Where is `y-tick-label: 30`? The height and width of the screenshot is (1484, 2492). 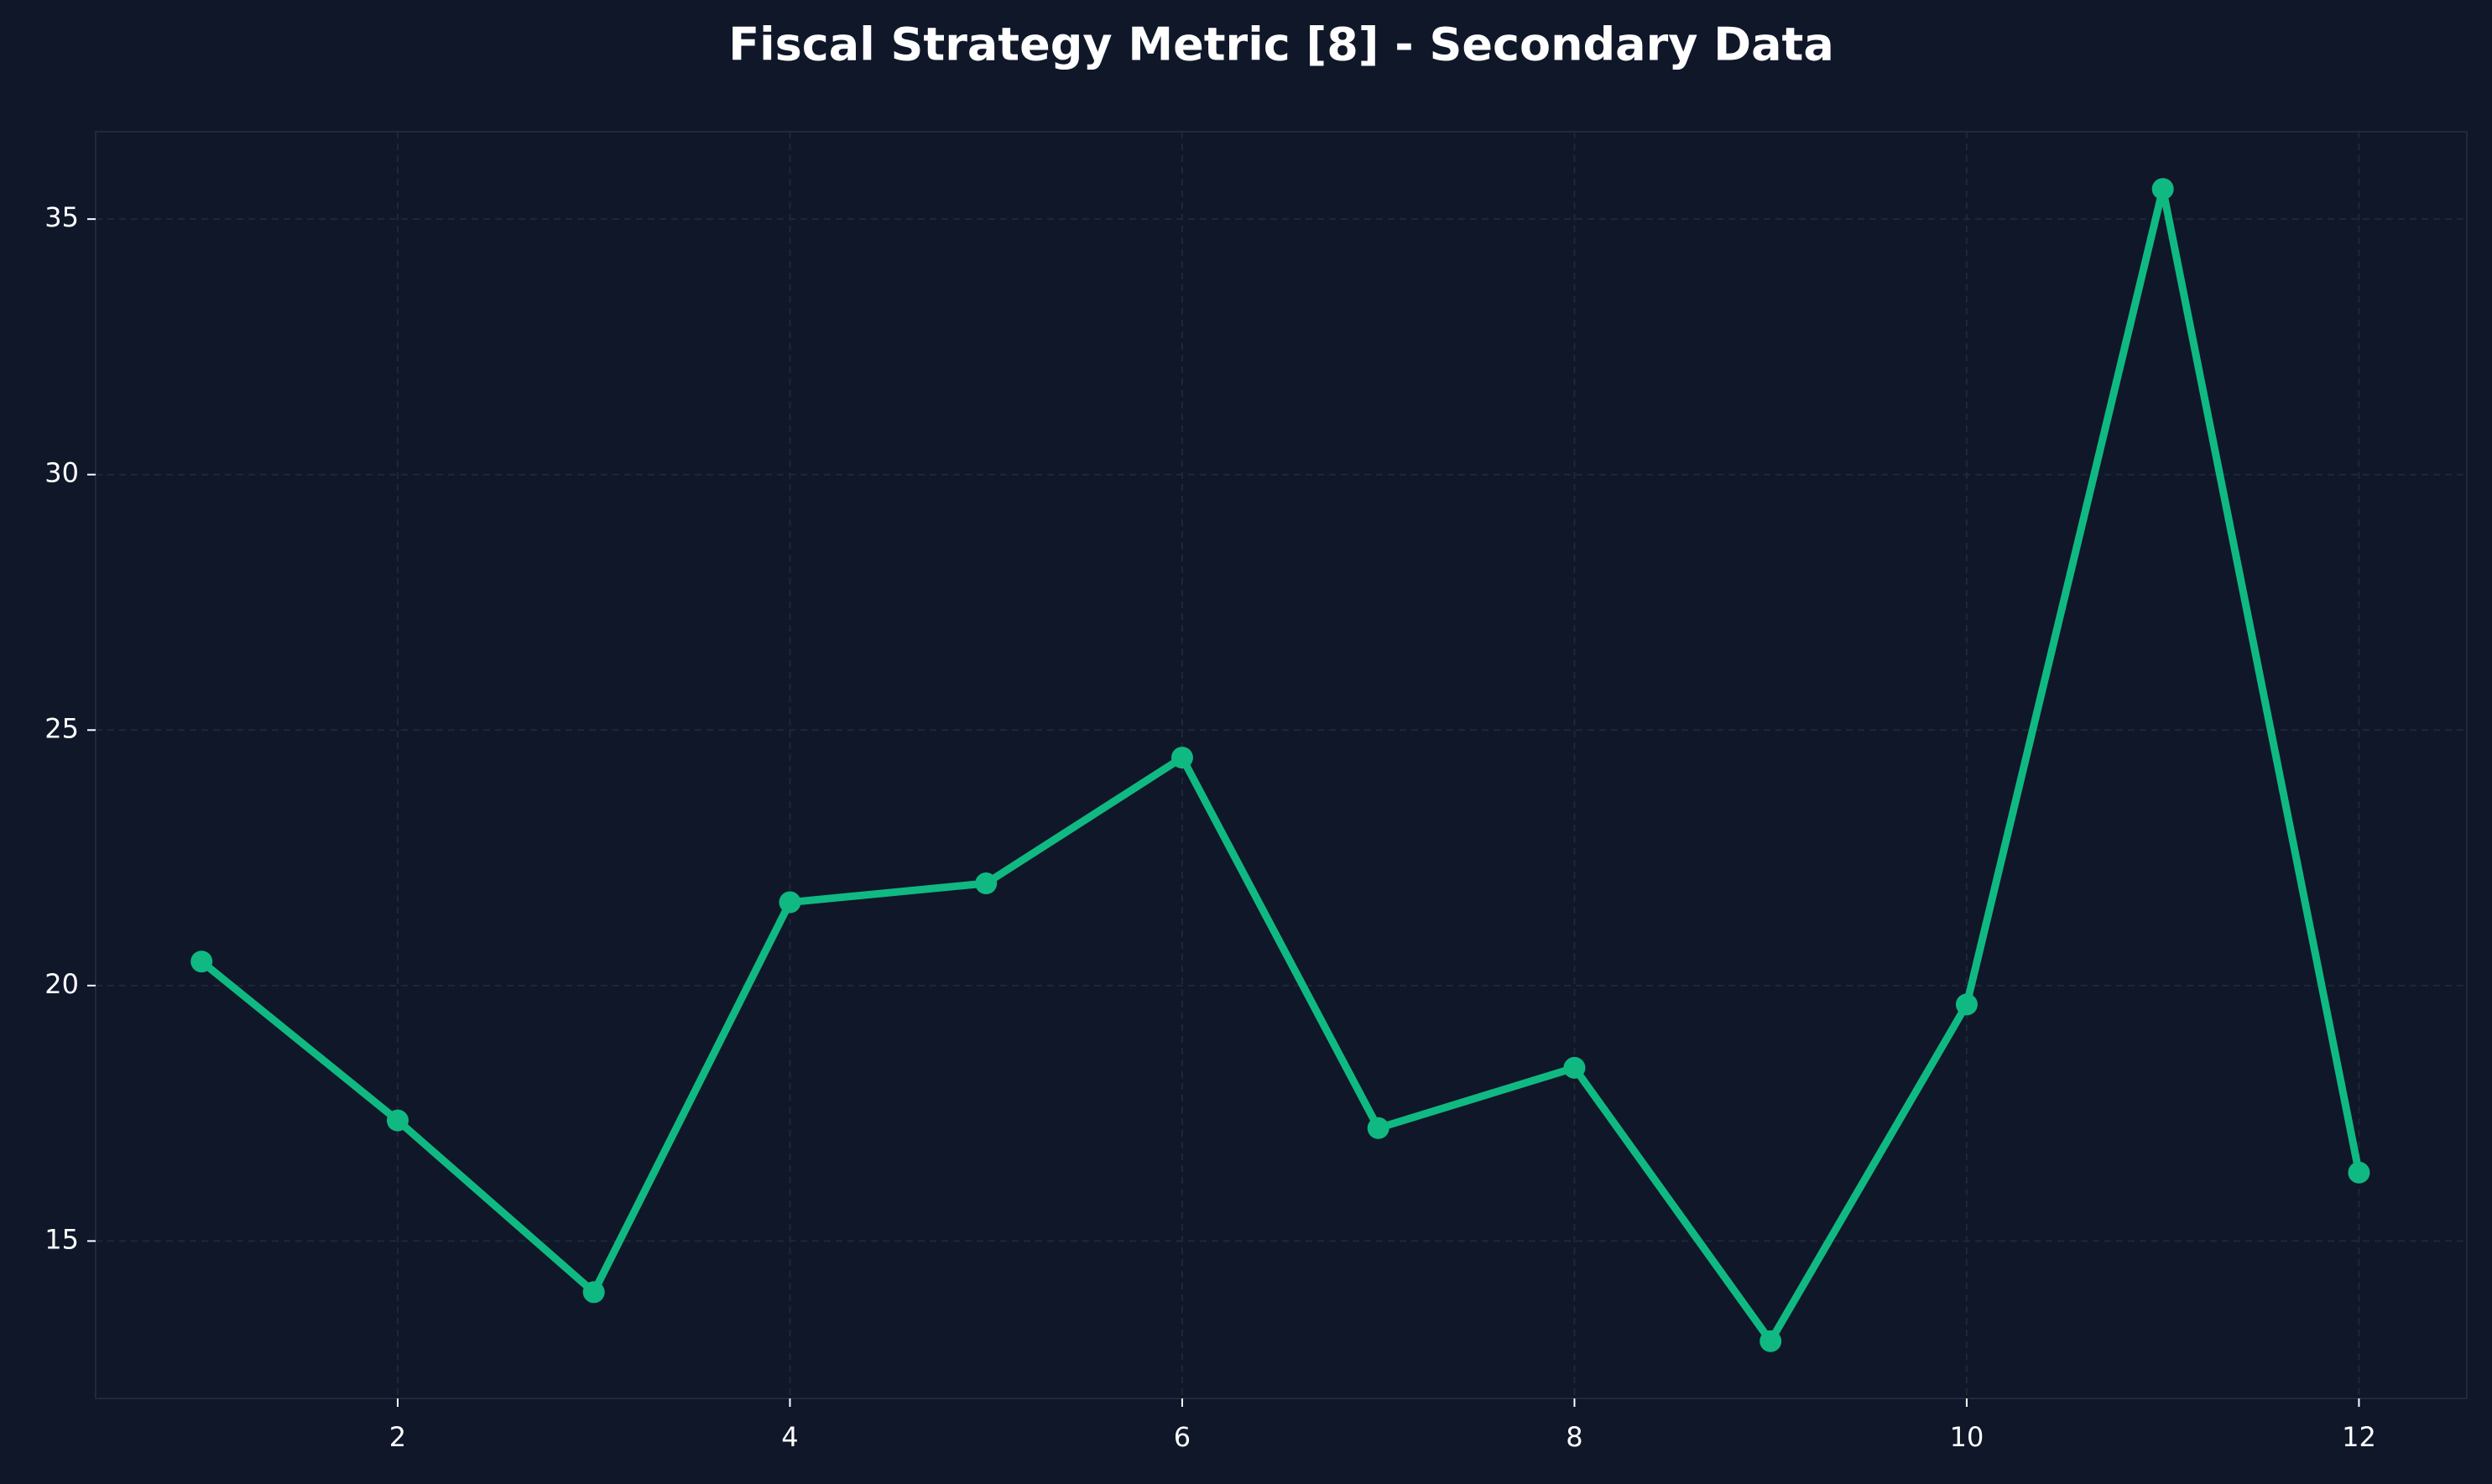
y-tick-label: 30 is located at coordinates (62, 473).